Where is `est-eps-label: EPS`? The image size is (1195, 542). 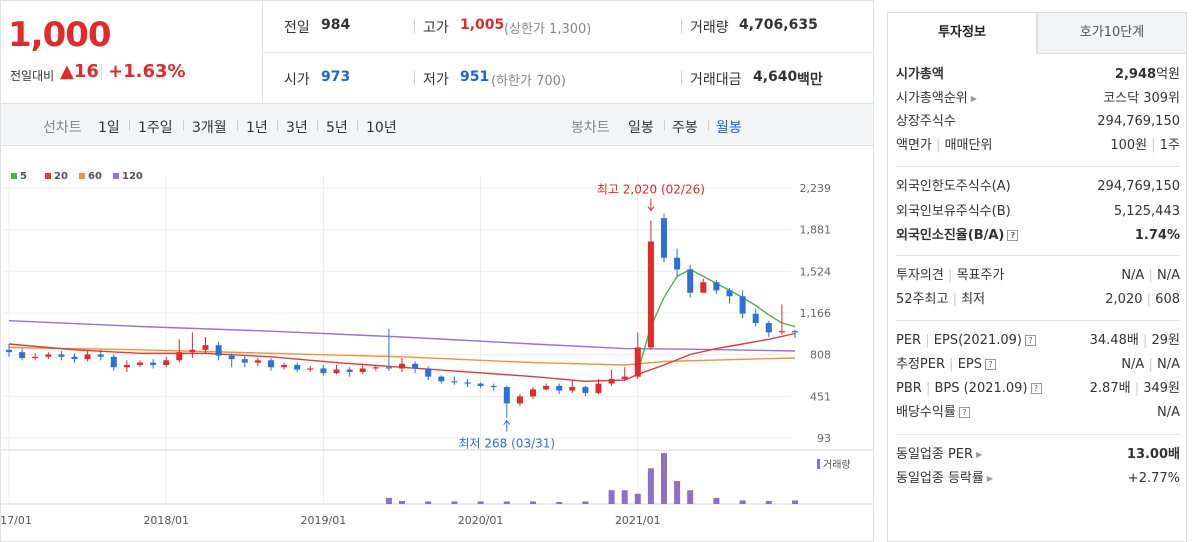 est-eps-label: EPS is located at coordinates (969, 364).